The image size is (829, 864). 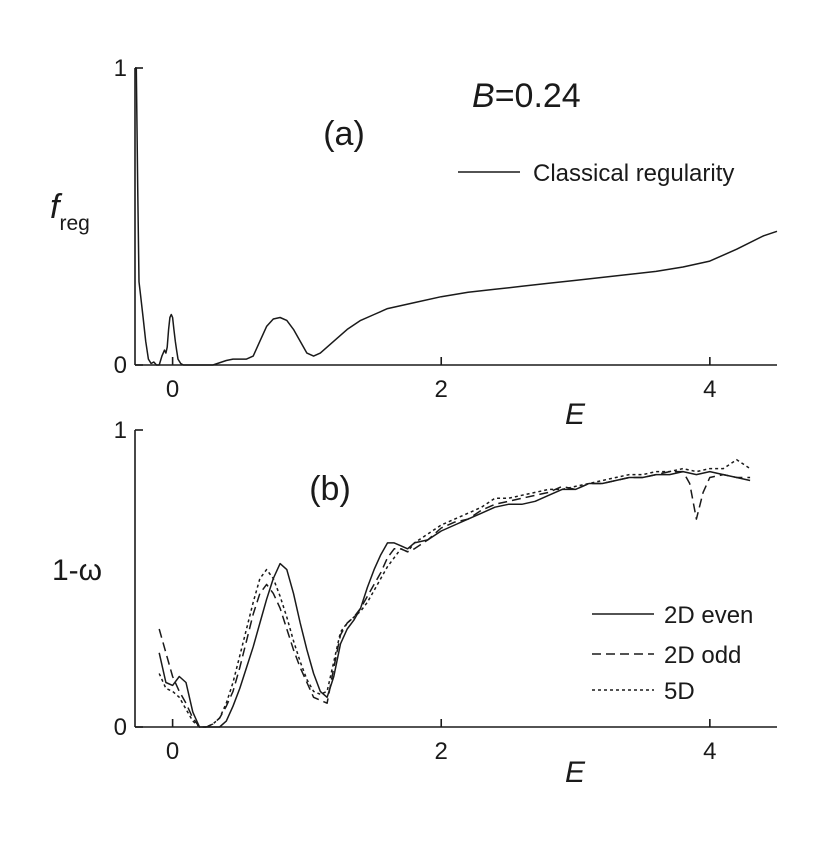 What do you see at coordinates (77, 570) in the screenshot?
I see `panel-b-ylabel: 1-ω` at bounding box center [77, 570].